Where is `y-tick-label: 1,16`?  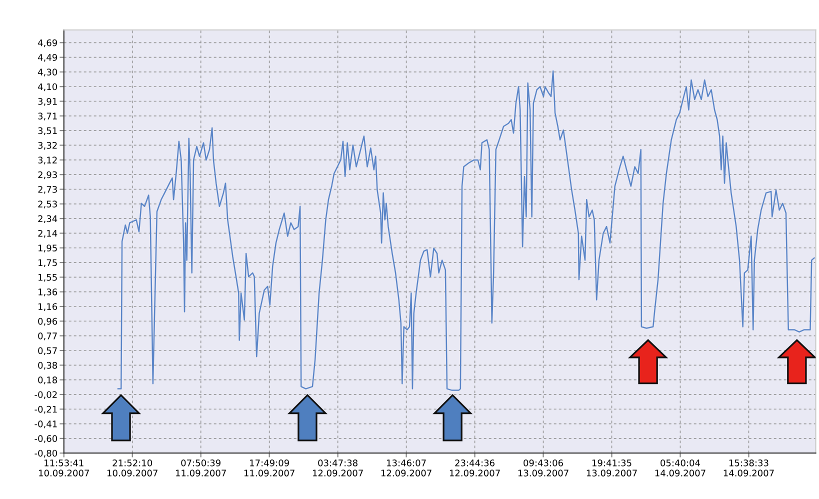 y-tick-label: 1,16 is located at coordinates (48, 307).